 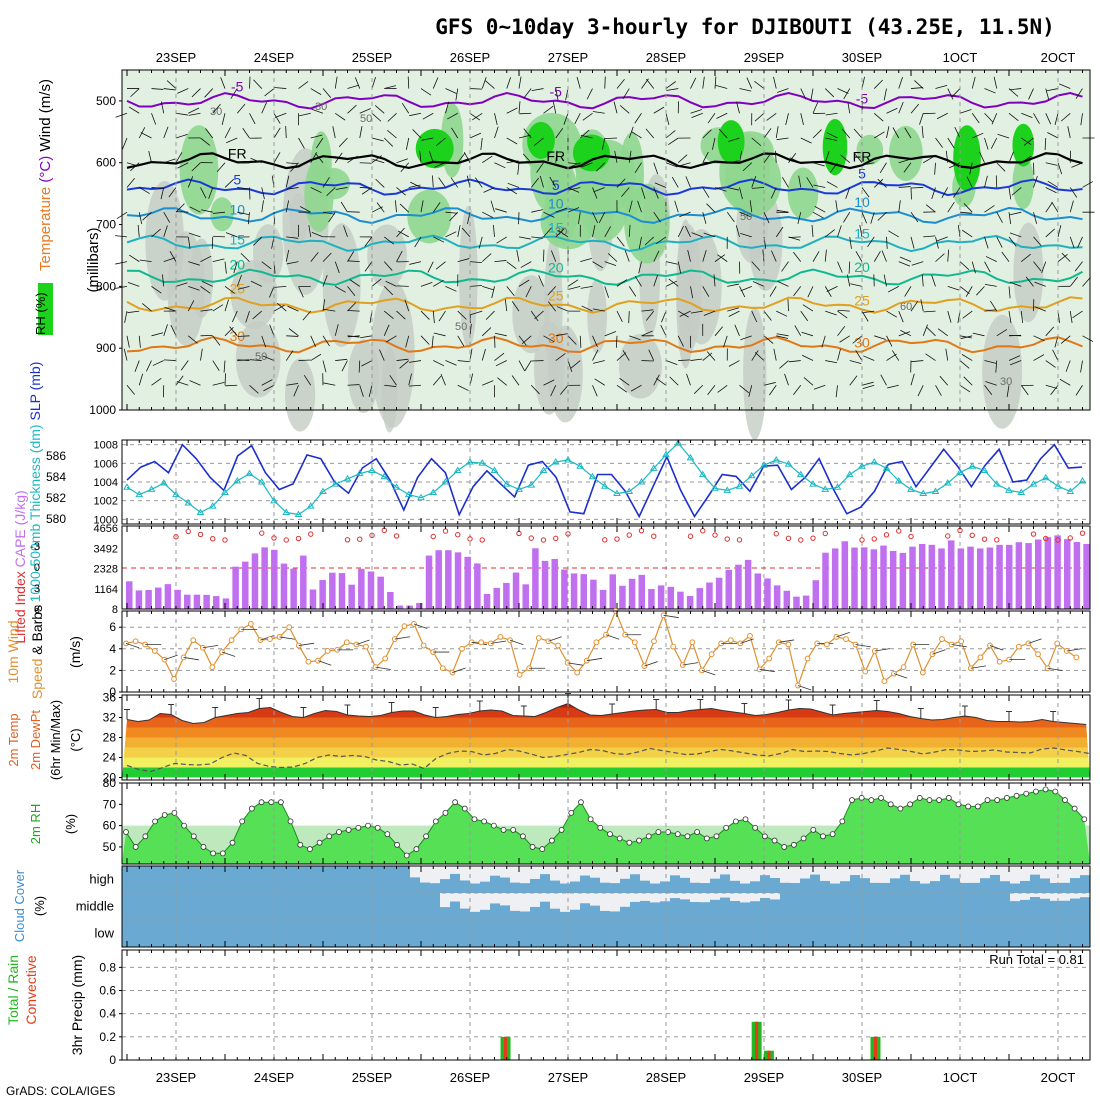 I want to click on thickness-tick-label: 586, so click(x=56, y=456).